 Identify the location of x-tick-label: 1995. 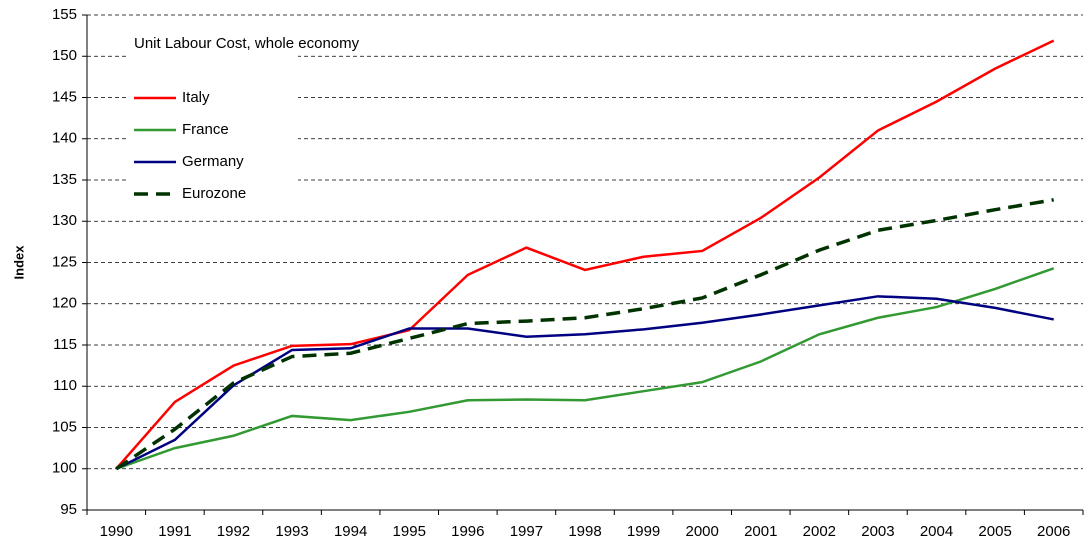
(409, 531).